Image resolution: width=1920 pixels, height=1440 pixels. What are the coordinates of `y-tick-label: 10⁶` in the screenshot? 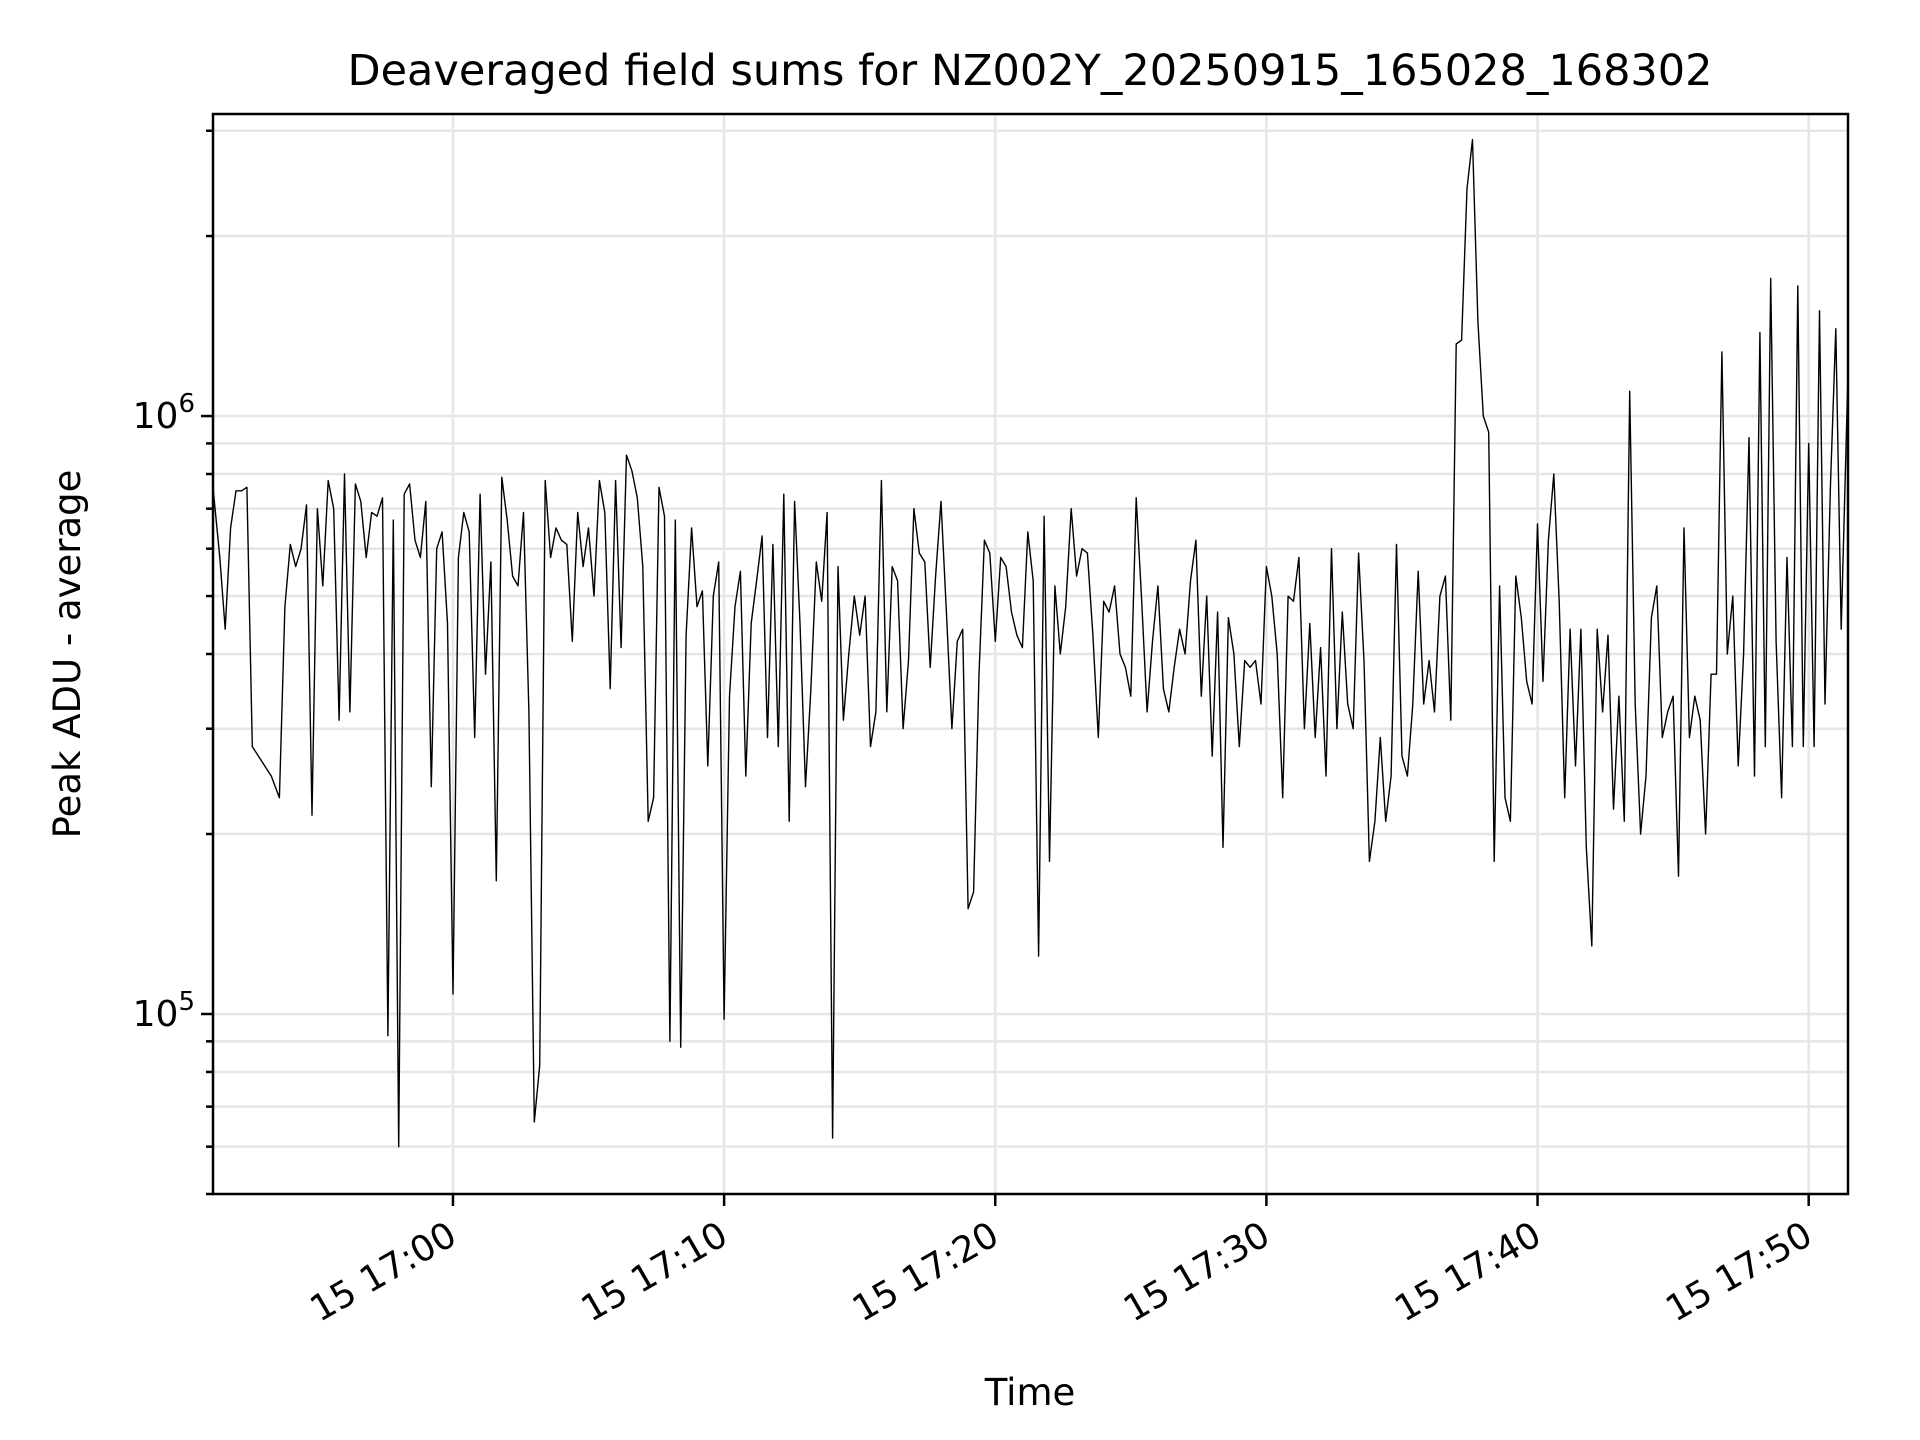 It's located at (164, 413).